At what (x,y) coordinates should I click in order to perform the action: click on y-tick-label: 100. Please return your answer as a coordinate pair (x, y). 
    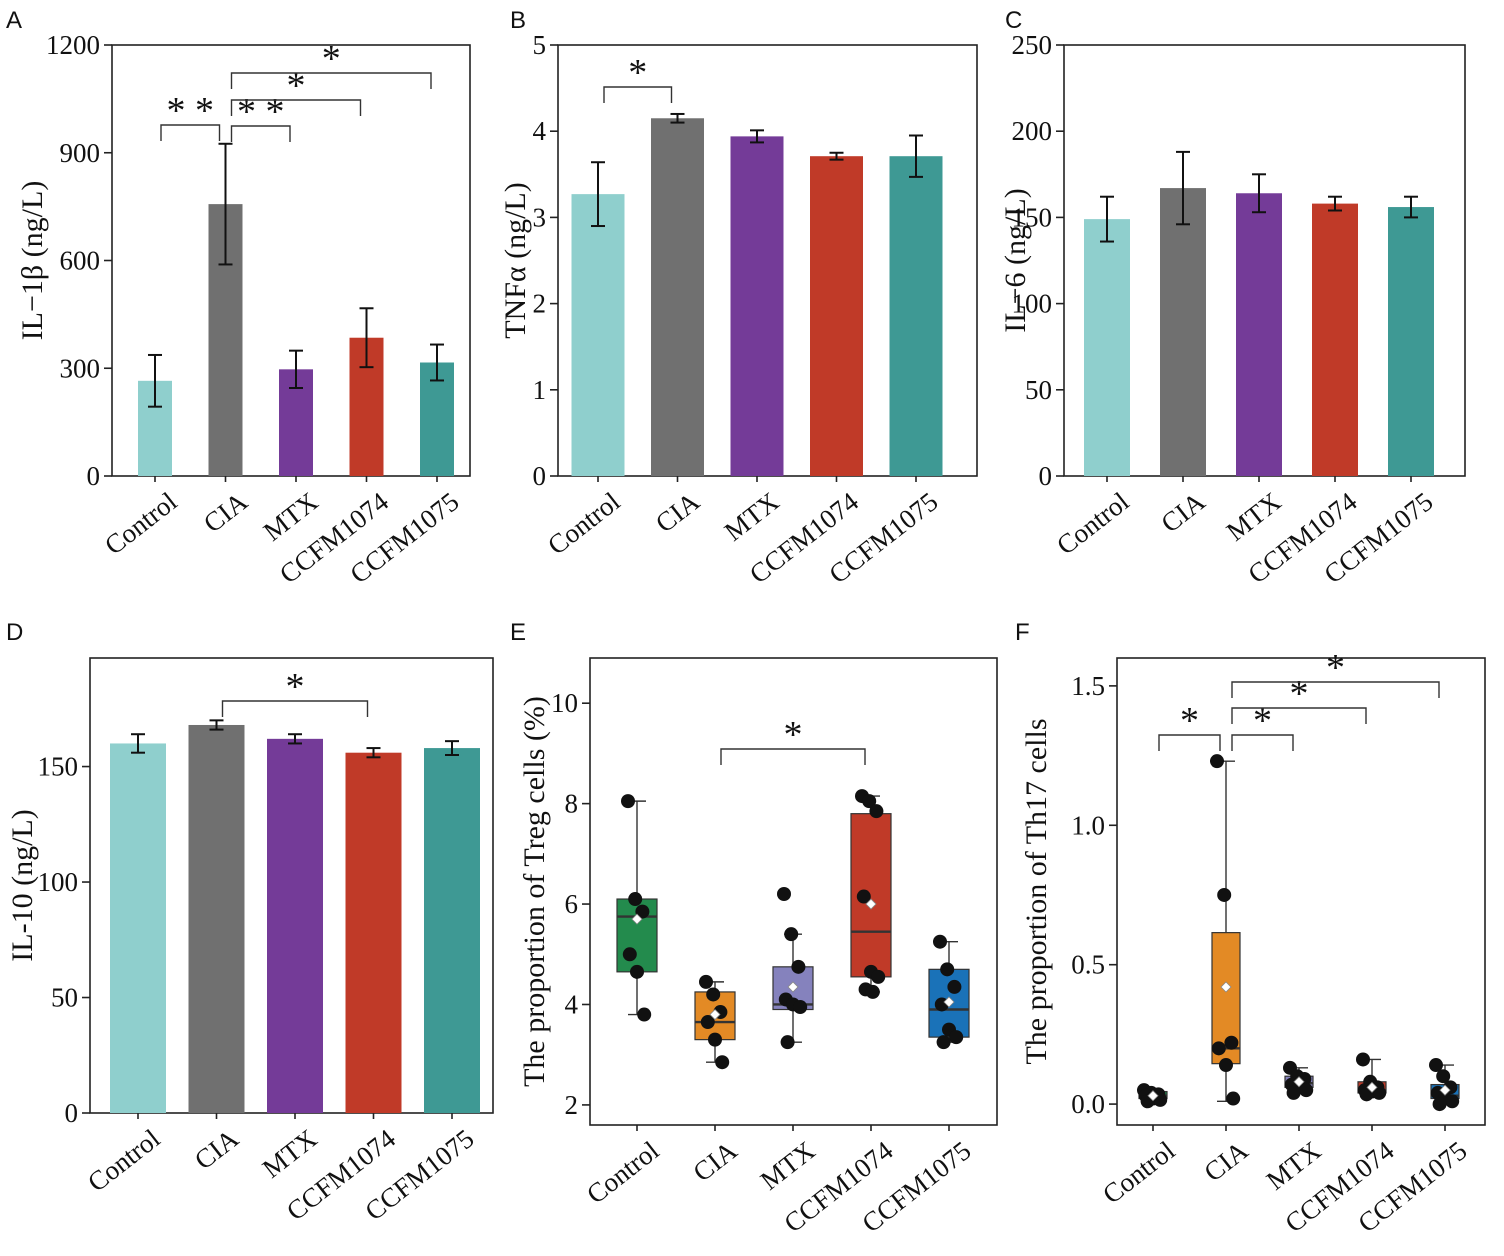
    Looking at the image, I should click on (58, 882).